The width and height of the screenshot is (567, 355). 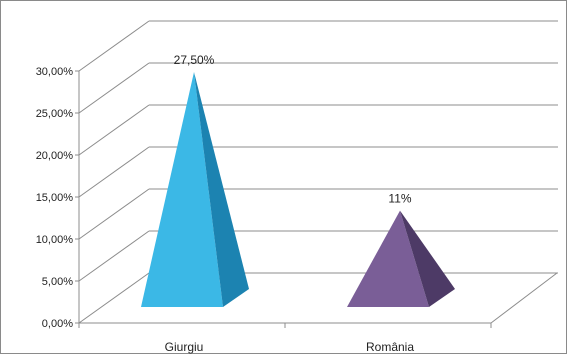 I want to click on data-label: 11%, so click(x=399, y=199).